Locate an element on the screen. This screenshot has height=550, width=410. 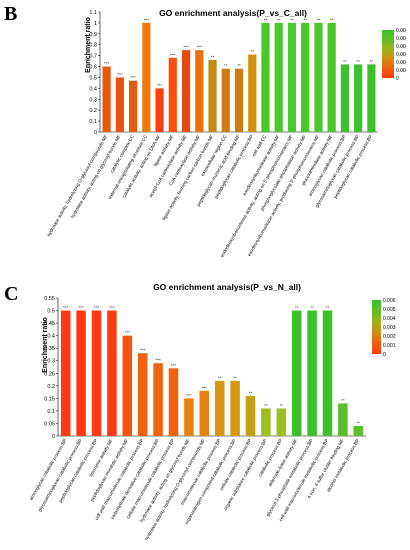
y-tick-label: 0.15 is located at coordinates (49, 399).